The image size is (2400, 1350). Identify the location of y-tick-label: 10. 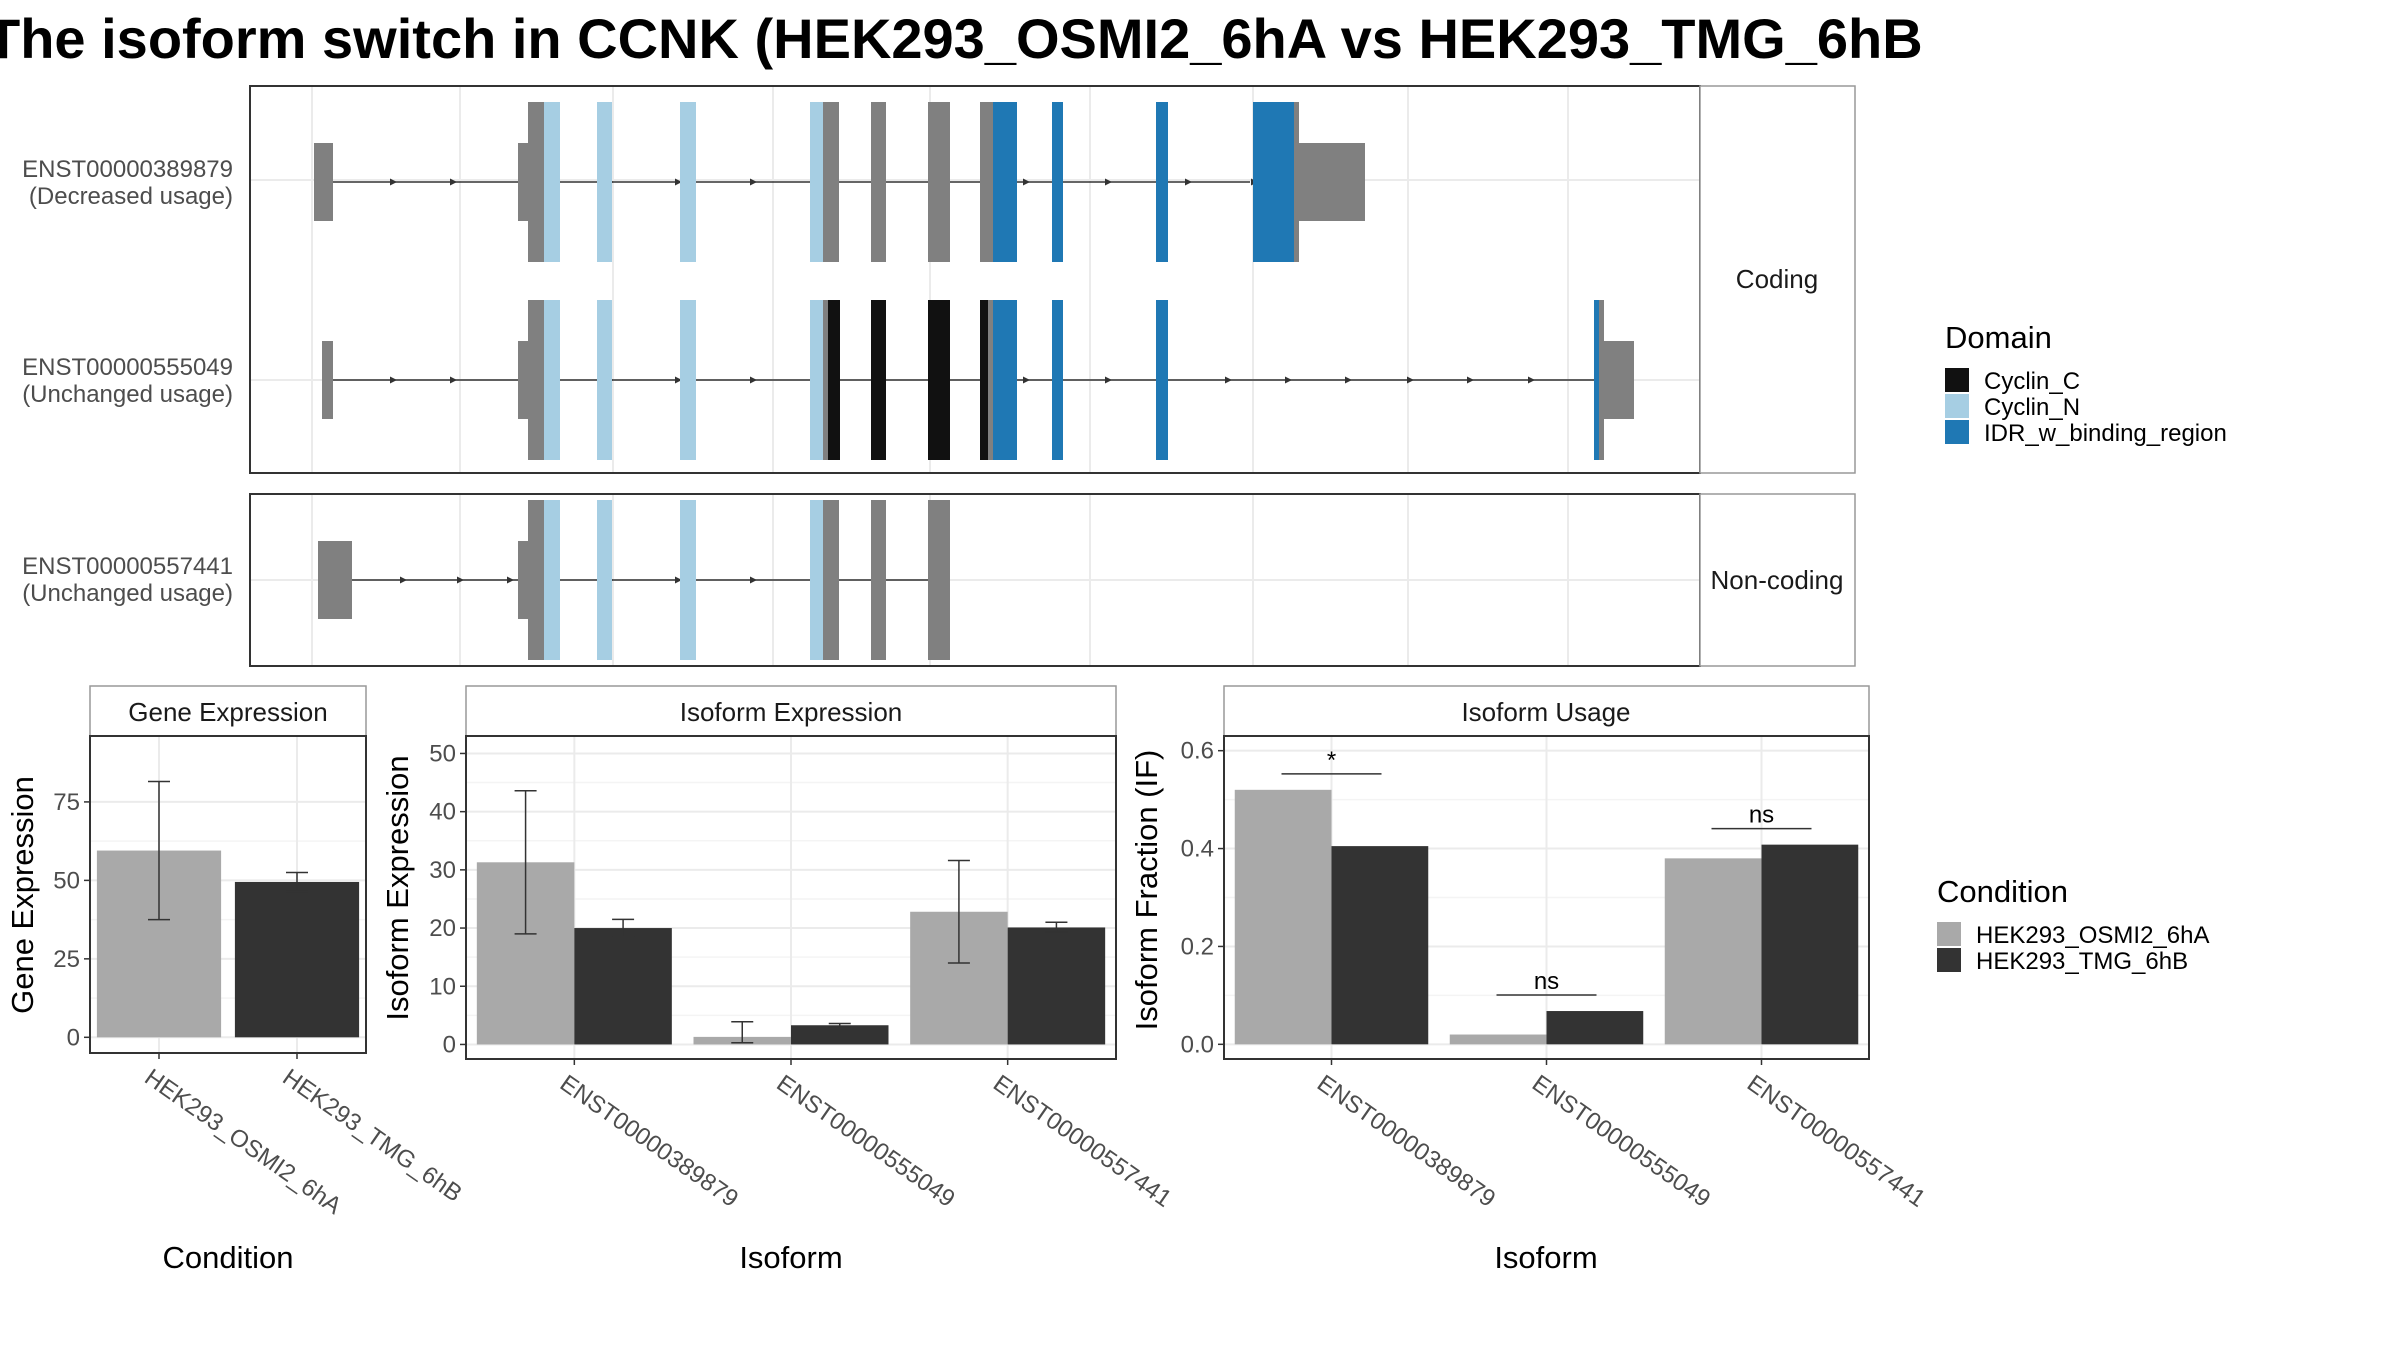
(442, 986).